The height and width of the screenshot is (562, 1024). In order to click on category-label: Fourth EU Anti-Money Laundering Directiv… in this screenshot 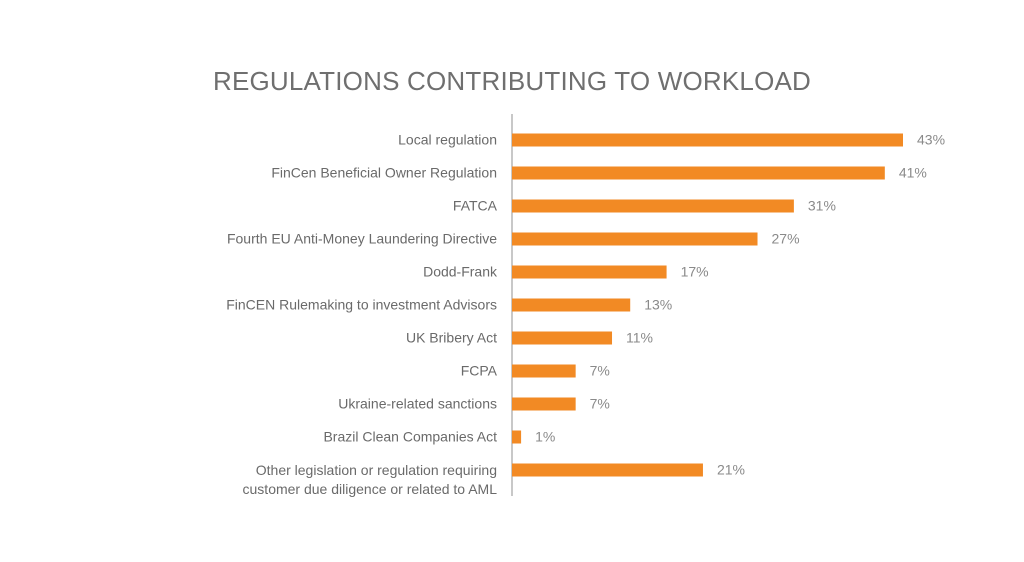, I will do `click(361, 238)`.